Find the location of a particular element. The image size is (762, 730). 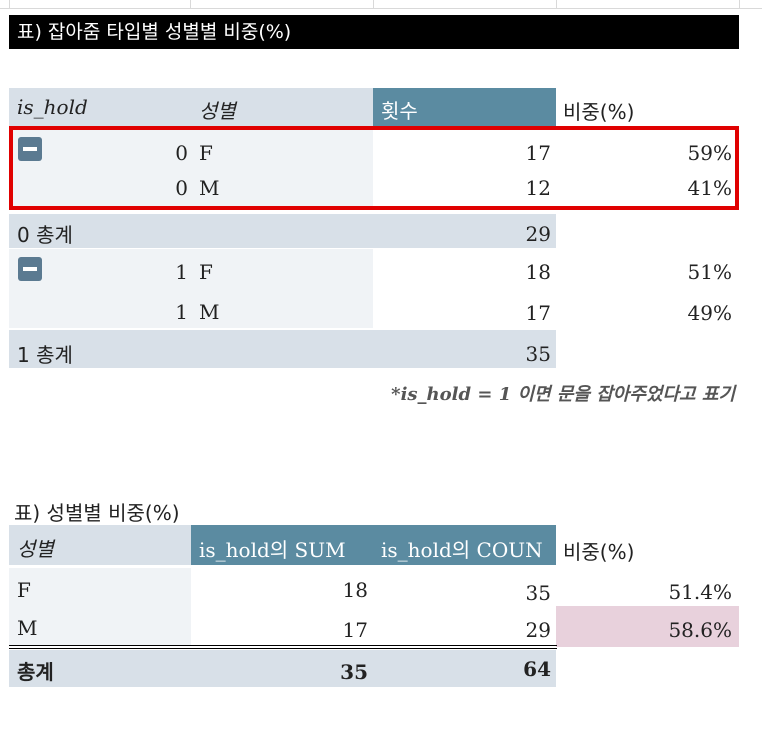

group1-label-bg is located at coordinates (191, 288).